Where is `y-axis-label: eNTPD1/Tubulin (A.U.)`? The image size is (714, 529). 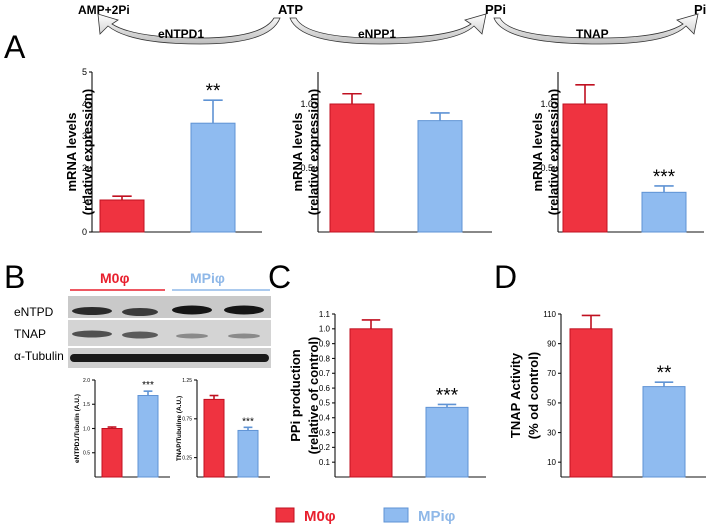
y-axis-label: eNTPD1/Tubulin (A.U.) is located at coordinates (77, 428).